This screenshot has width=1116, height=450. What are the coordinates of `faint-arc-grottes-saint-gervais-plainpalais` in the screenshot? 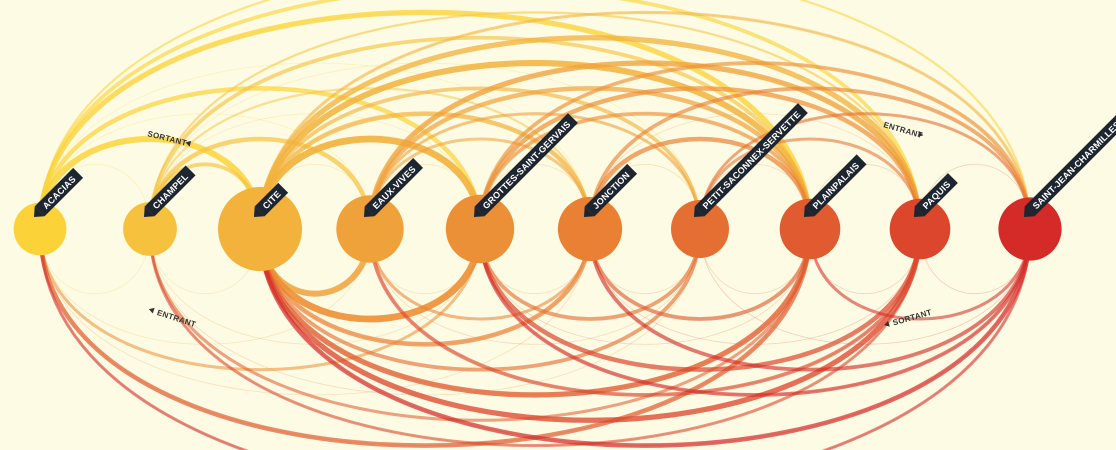 It's located at (645, 286).